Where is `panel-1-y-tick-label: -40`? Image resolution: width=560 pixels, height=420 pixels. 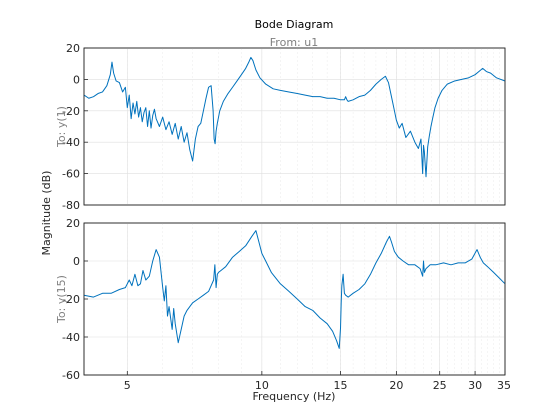 panel-1-y-tick-label: -40 is located at coordinates (71, 142).